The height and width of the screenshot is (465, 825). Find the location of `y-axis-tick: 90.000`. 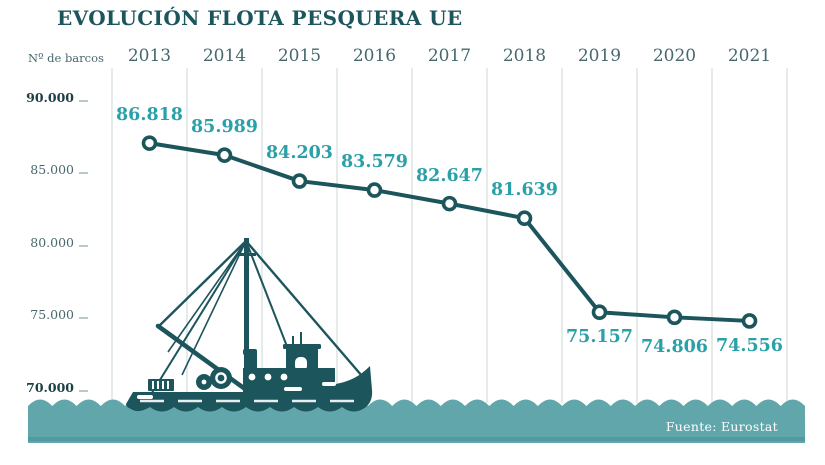

y-axis-tick: 90.000 is located at coordinates (44, 97).